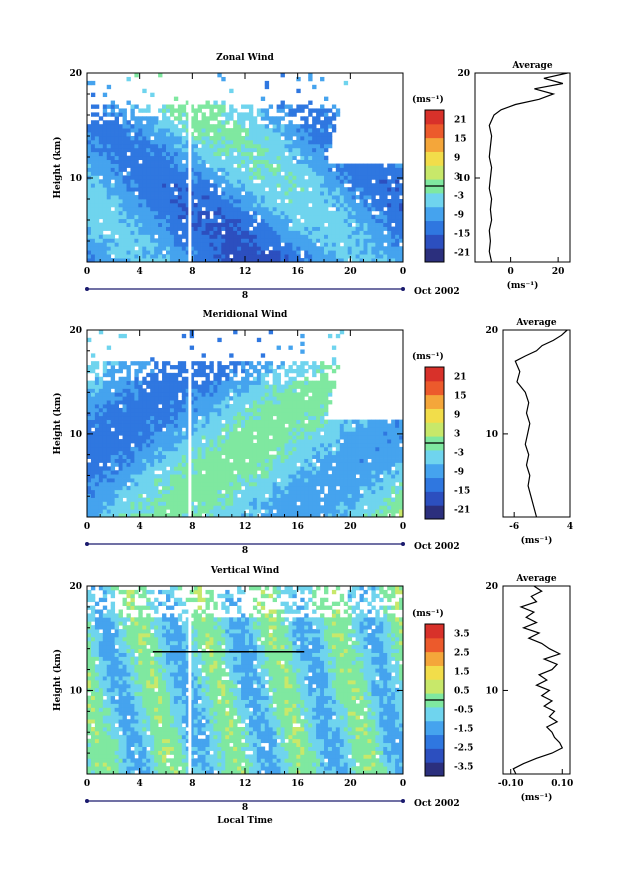 The width and height of the screenshot is (620, 873). What do you see at coordinates (459, 216) in the screenshot?
I see `colorbar-tick-label: -9` at bounding box center [459, 216].